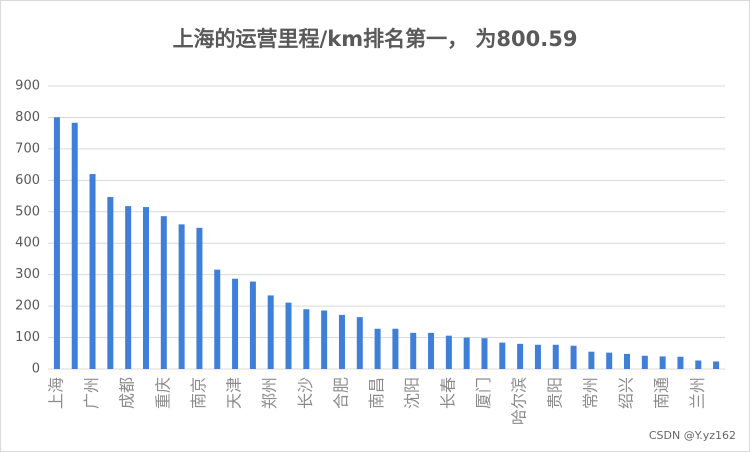 The width and height of the screenshot is (750, 452). What do you see at coordinates (234, 393) in the screenshot?
I see `x-tick-label: 天津` at bounding box center [234, 393].